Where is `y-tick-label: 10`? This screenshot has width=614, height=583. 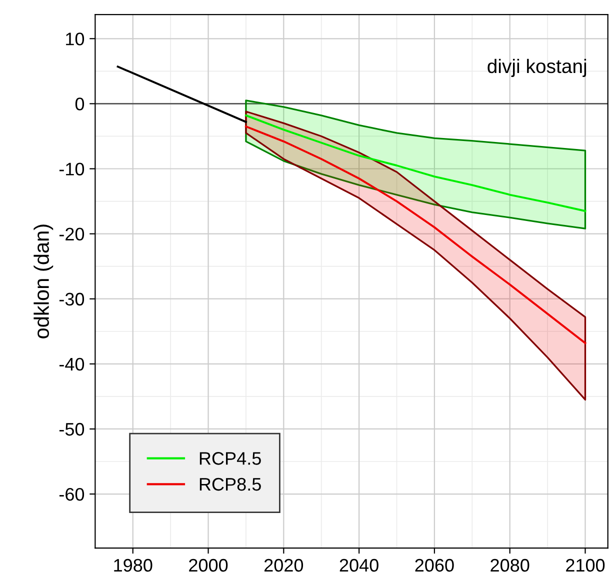
y-tick-label: 10 is located at coordinates (75, 39).